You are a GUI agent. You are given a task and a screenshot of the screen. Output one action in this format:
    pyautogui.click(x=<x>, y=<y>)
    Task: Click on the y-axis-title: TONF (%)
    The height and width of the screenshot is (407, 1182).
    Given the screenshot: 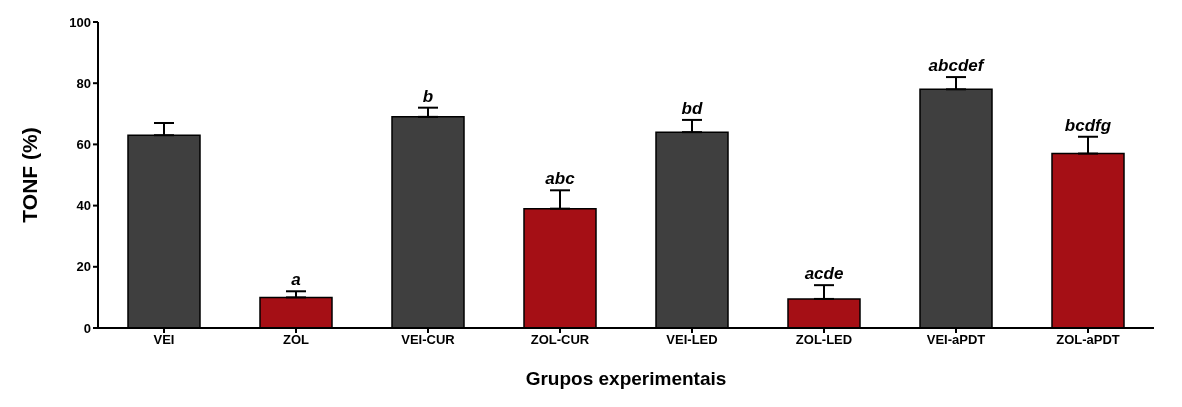 What is the action you would take?
    pyautogui.click(x=30, y=175)
    